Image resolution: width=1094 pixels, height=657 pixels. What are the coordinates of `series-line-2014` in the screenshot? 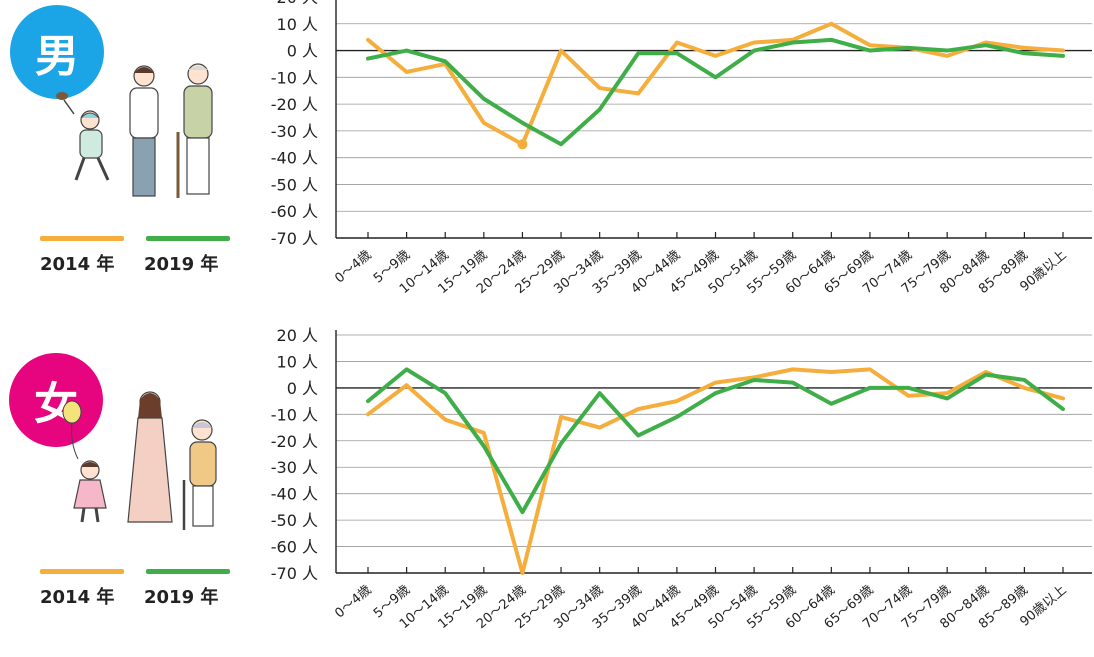 It's located at (715, 84).